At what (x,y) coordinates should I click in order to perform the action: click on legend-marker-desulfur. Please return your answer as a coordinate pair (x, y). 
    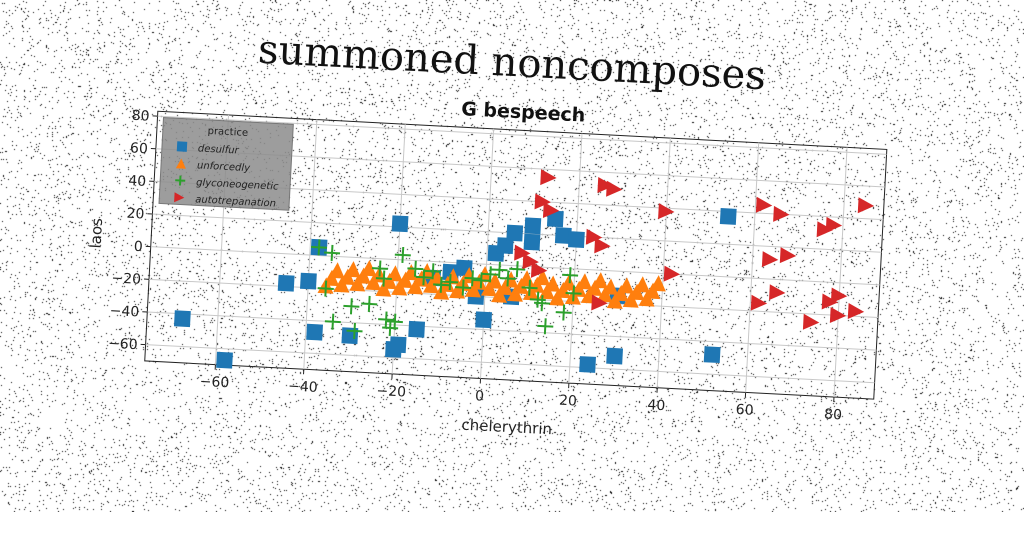
    Looking at the image, I should click on (182, 146).